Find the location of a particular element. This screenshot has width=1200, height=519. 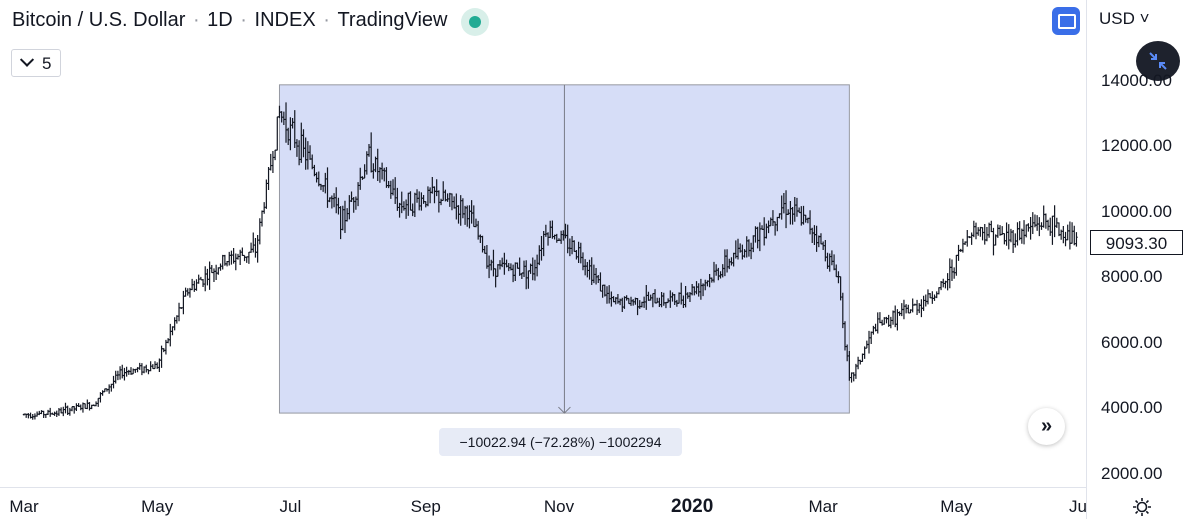

fullscreen-icon is located at coordinates (1066, 21).